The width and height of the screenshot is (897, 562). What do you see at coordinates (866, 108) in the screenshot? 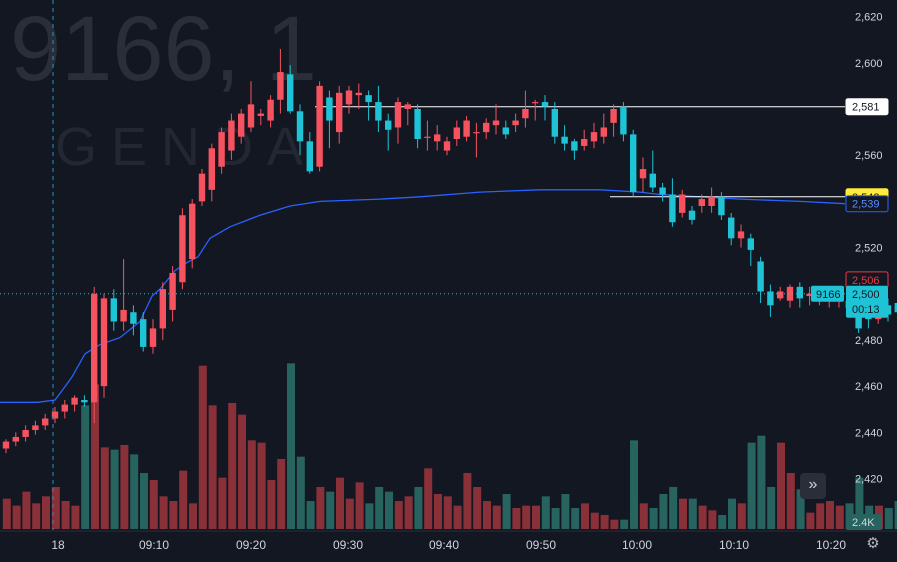
I see `price-tag-label: 2,581` at bounding box center [866, 108].